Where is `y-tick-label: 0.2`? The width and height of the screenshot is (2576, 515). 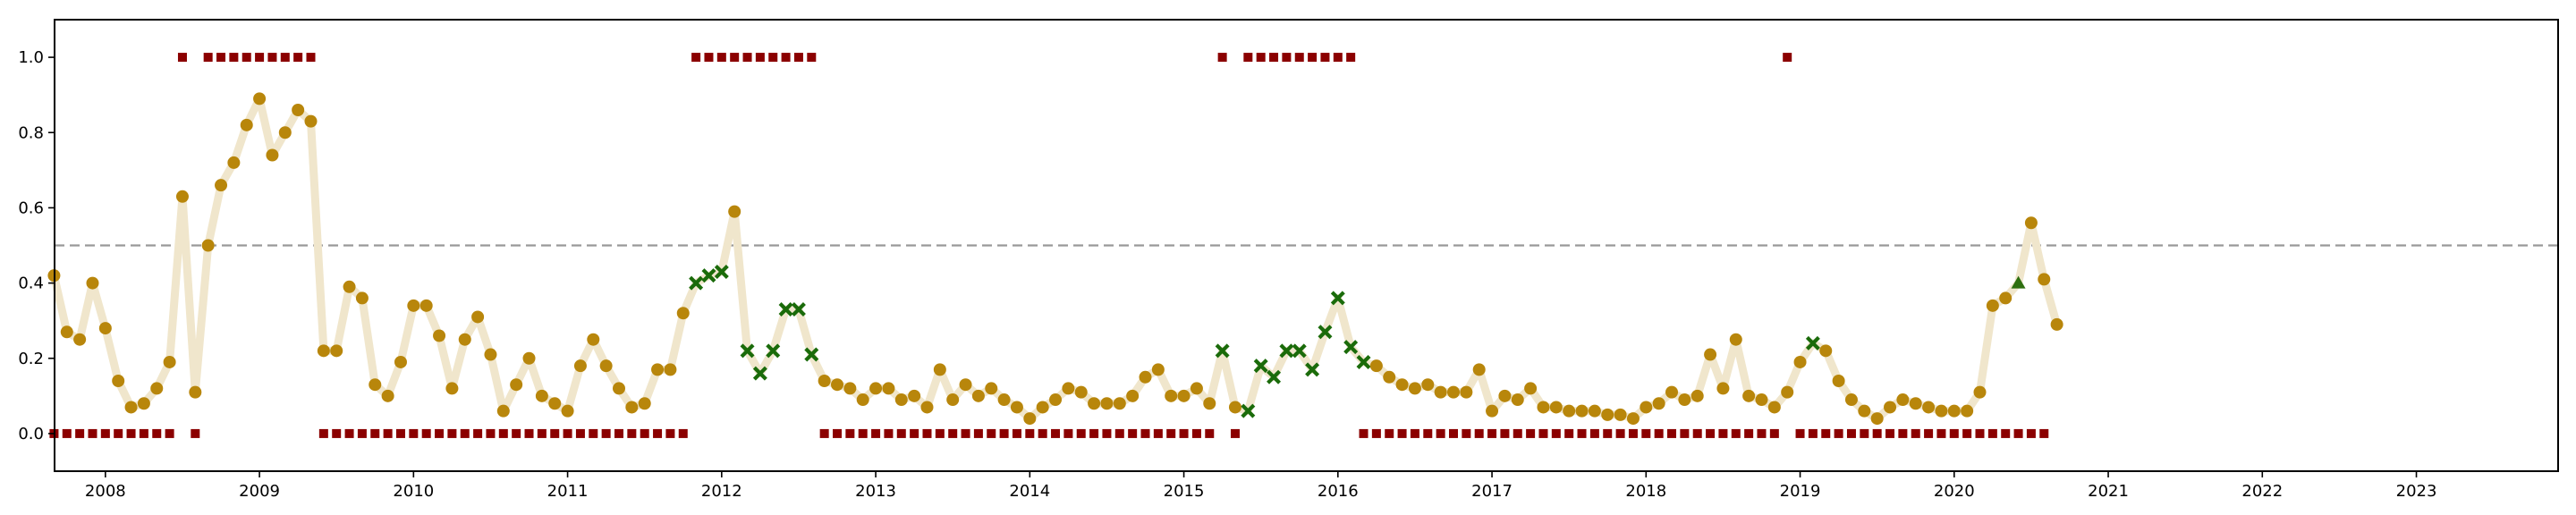
y-tick-label: 0.2 is located at coordinates (31, 359).